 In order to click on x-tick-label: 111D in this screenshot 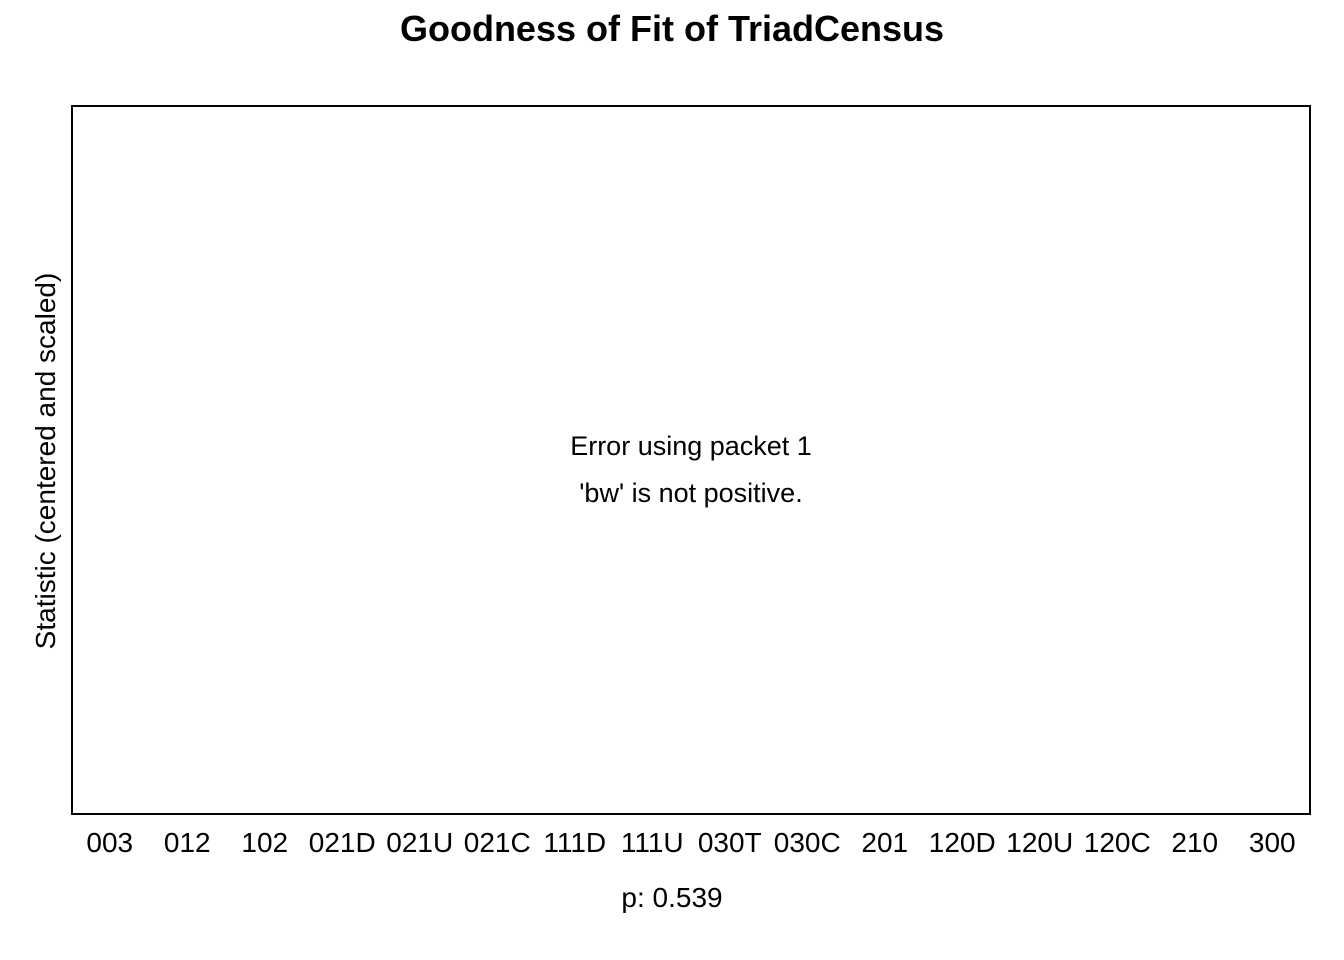, I will do `click(575, 842)`.